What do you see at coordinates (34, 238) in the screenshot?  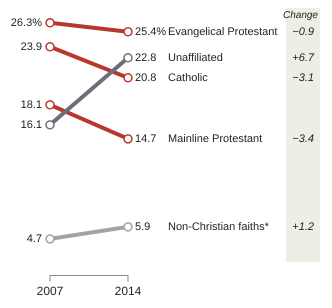 I see `data-label: 4.7` at bounding box center [34, 238].